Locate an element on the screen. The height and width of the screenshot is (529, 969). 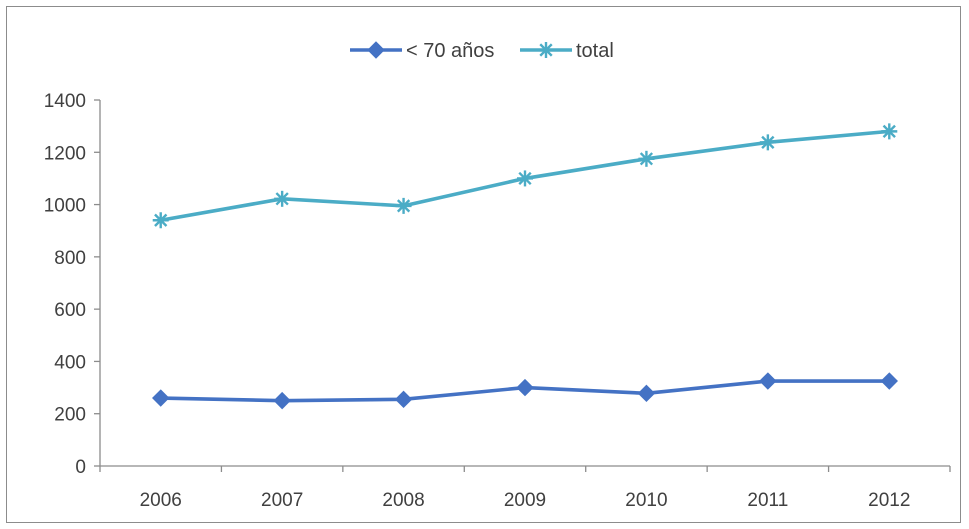
x-tick-label: 2009 is located at coordinates (525, 500).